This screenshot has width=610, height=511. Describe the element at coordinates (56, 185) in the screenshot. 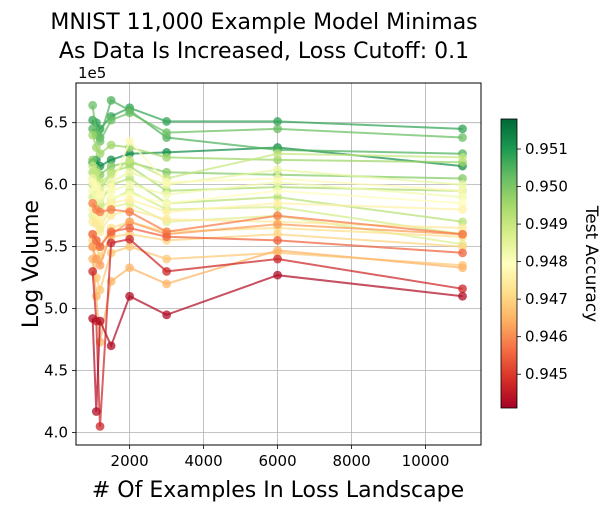

I see `y-tick-label: 6.0` at that location.